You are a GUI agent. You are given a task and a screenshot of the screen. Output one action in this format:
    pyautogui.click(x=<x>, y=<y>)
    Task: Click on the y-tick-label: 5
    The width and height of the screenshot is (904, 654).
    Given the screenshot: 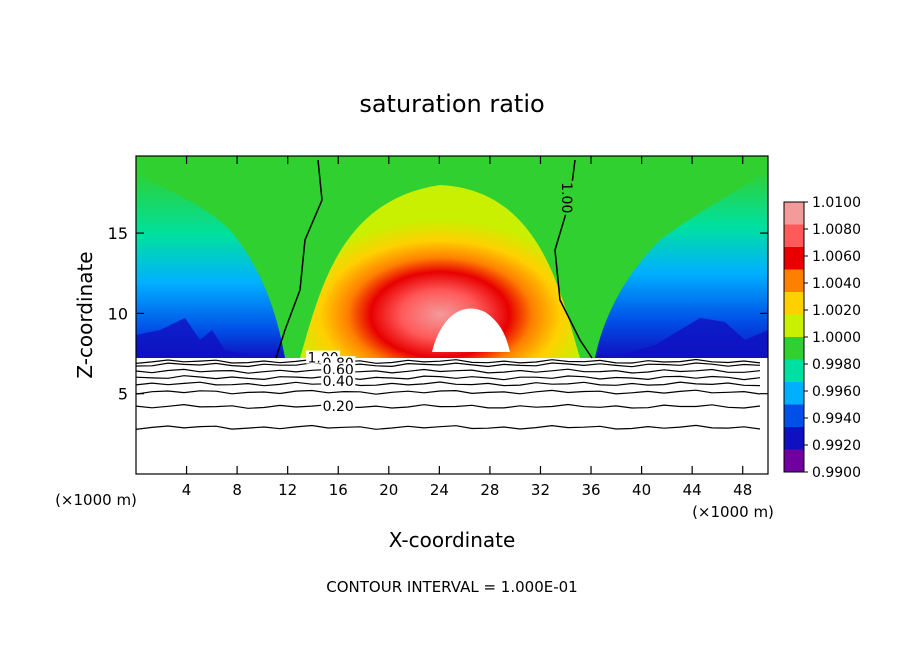 What is the action you would take?
    pyautogui.click(x=123, y=394)
    